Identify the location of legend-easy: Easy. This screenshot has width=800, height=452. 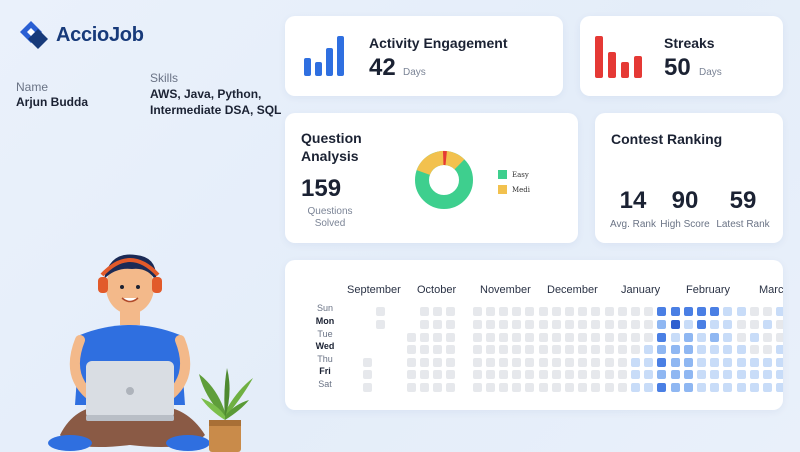
(513, 174).